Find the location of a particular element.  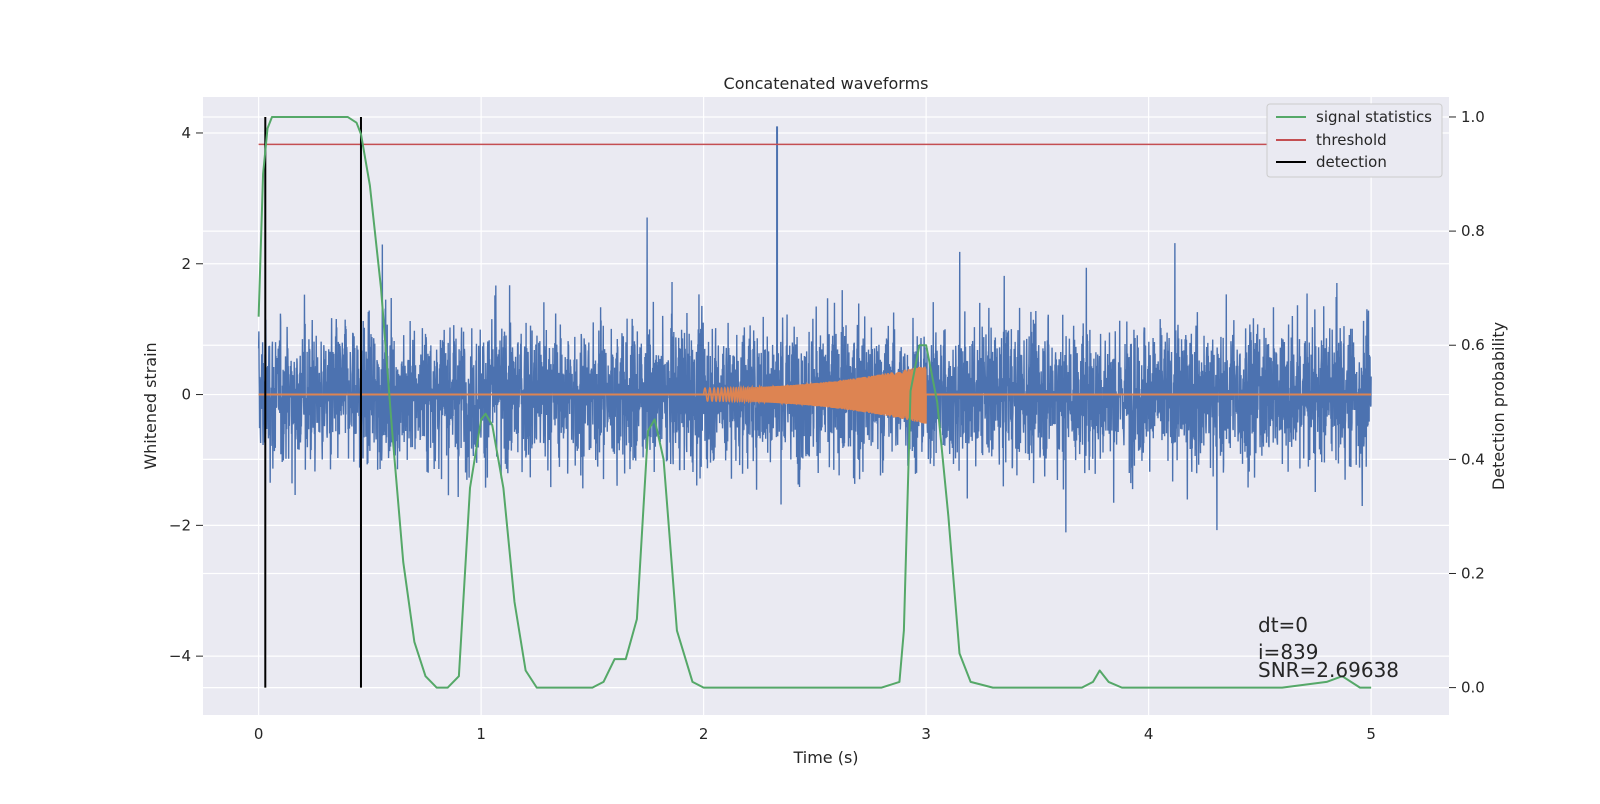

annotation-dt: dt=0 is located at coordinates (1283, 625).